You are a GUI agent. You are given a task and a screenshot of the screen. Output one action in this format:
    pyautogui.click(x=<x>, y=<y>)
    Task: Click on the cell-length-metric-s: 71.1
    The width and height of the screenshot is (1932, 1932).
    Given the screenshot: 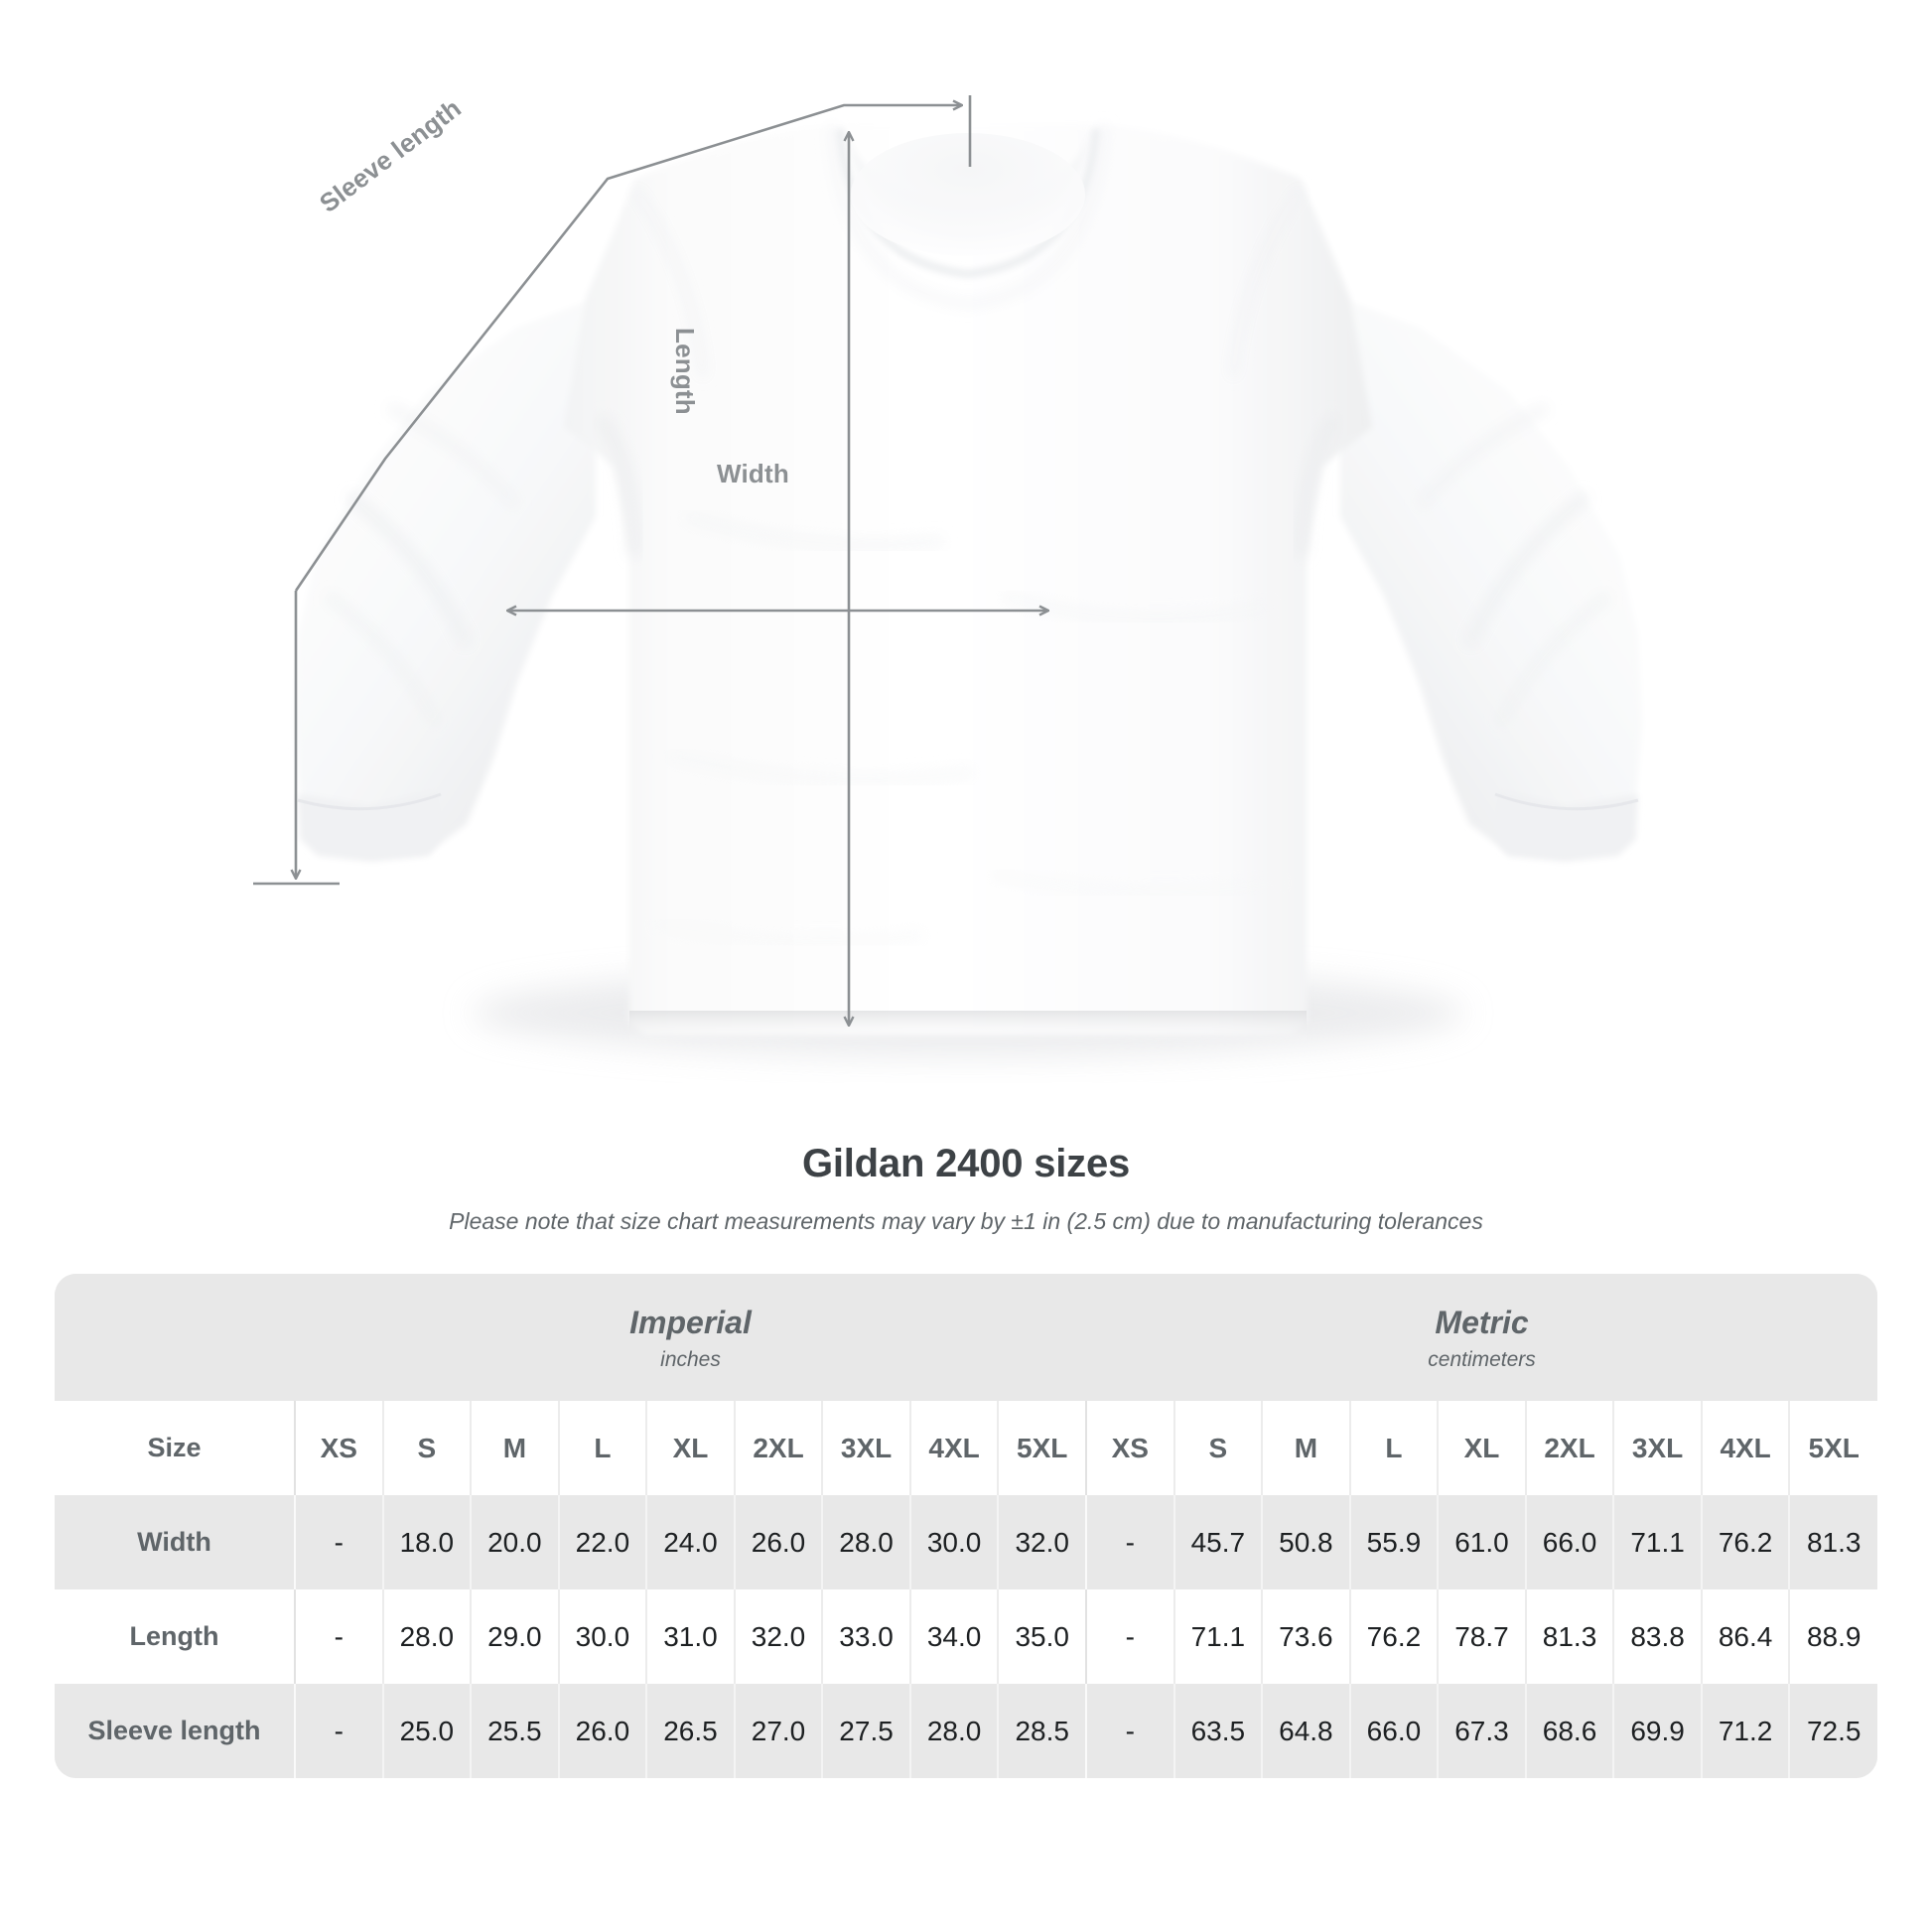 What is the action you would take?
    pyautogui.click(x=1218, y=1637)
    